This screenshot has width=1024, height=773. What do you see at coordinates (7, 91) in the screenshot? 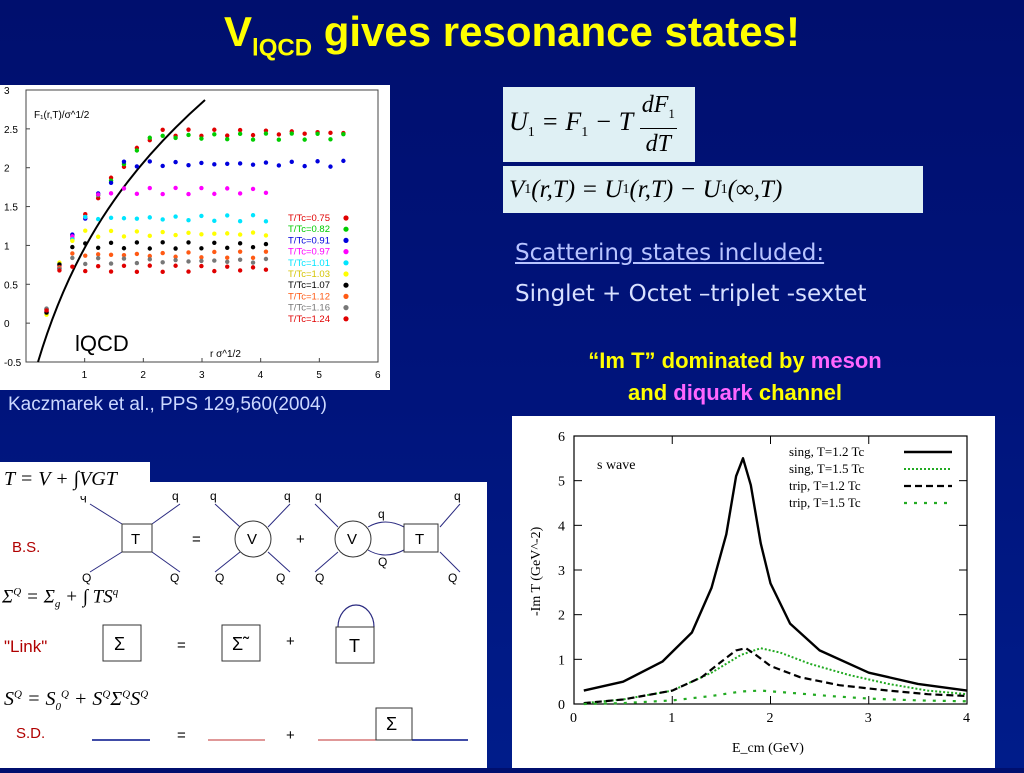
I see `lattice-ytick: 3` at bounding box center [7, 91].